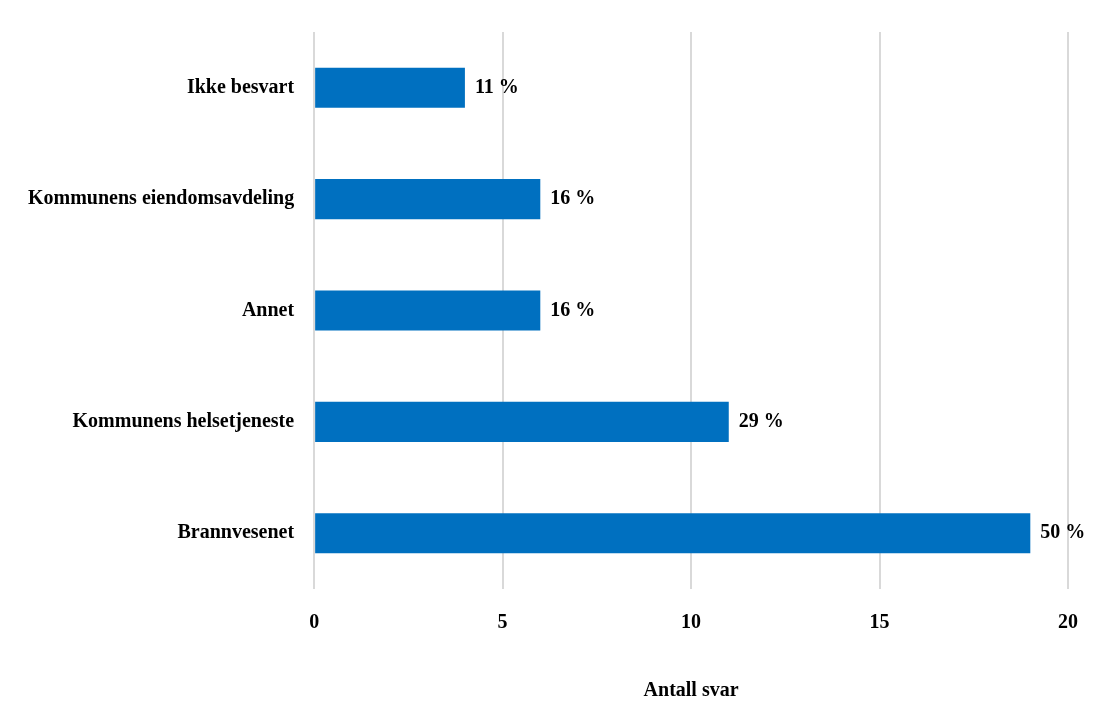  What do you see at coordinates (161, 198) in the screenshot?
I see `y-tick-label: Kommunens eiendomsavdeling` at bounding box center [161, 198].